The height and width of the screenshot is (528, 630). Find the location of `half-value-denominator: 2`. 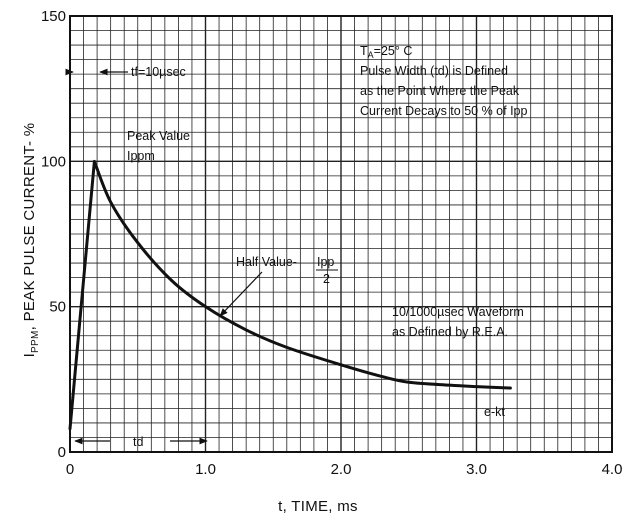

half-value-denominator: 2 is located at coordinates (326, 279).